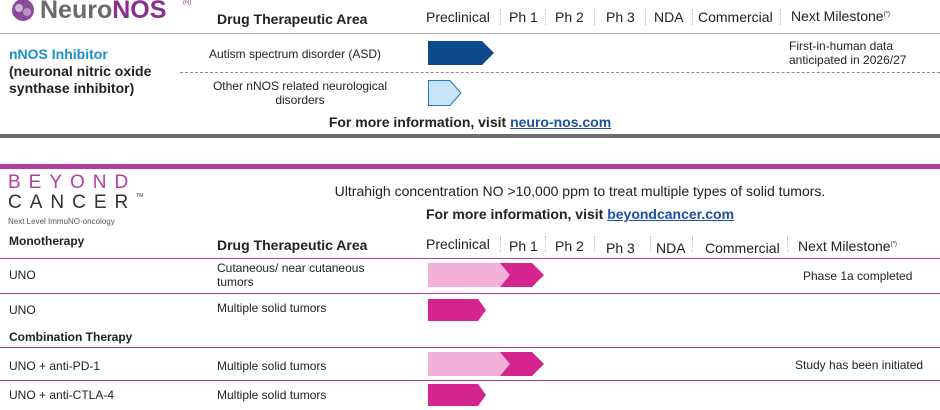  I want to click on beyond-header-ph3: Ph 3, so click(620, 248).